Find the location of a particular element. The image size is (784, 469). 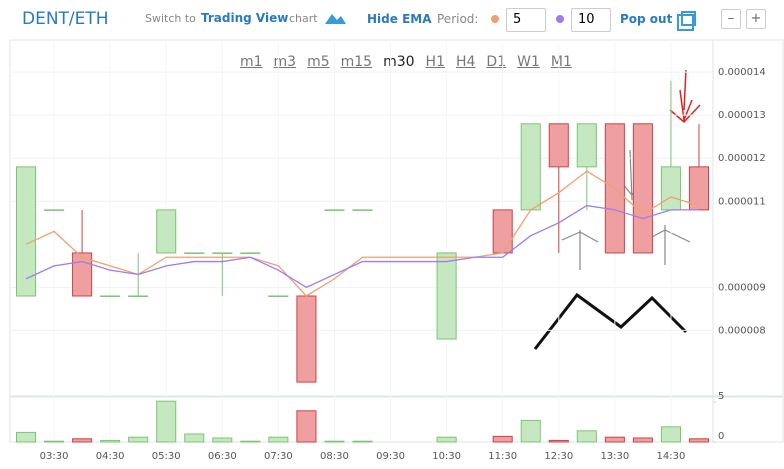

pop-out-icon is located at coordinates (686, 21).